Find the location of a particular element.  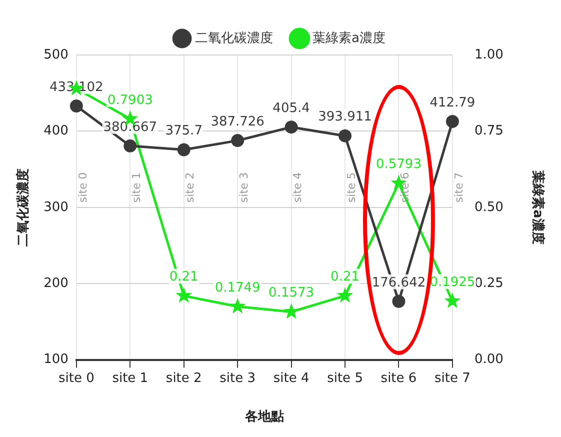

data-label: 387.726 is located at coordinates (237, 122).